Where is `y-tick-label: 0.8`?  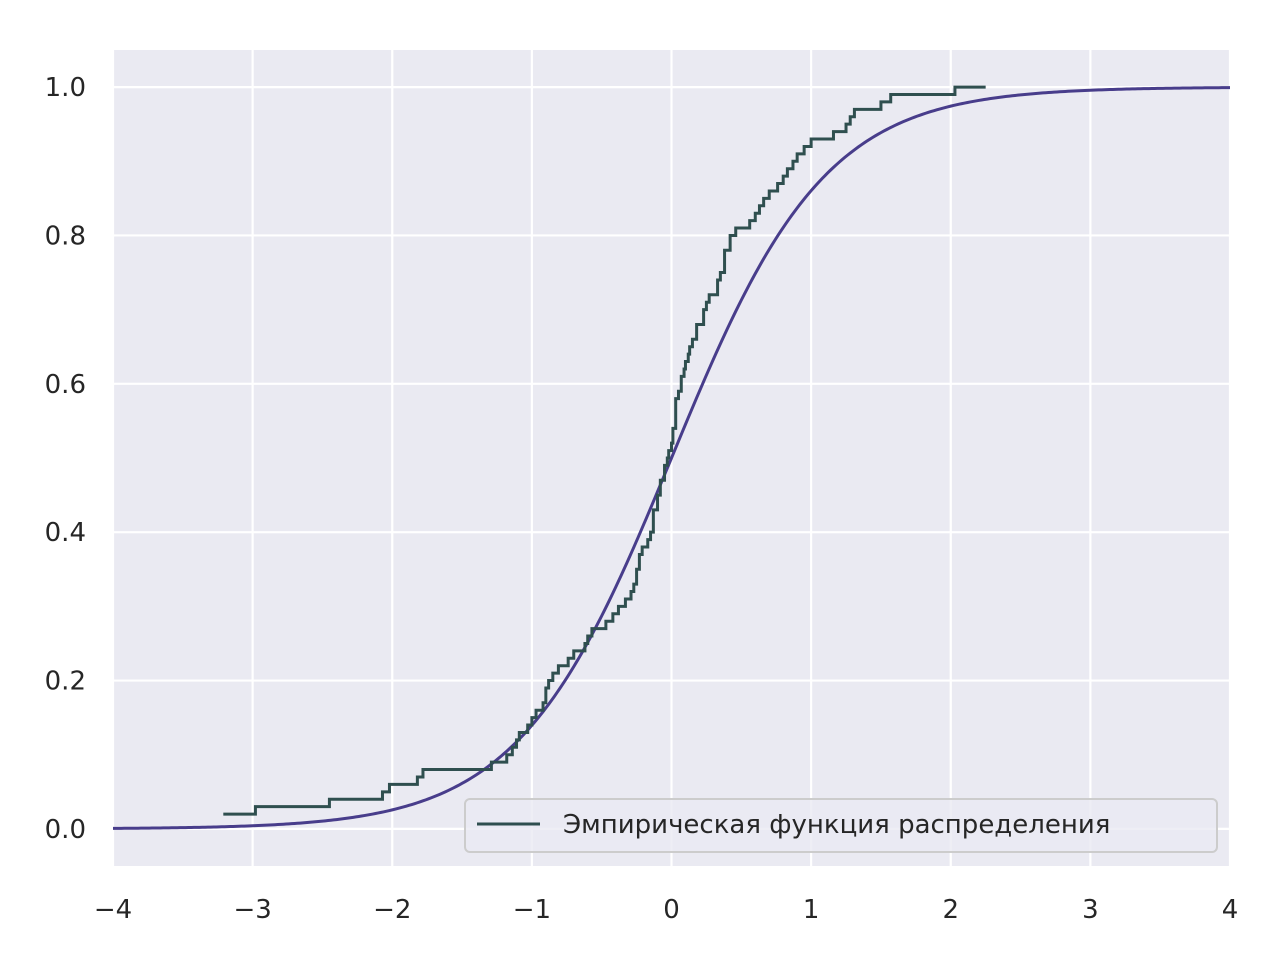 y-tick-label: 0.8 is located at coordinates (65, 236).